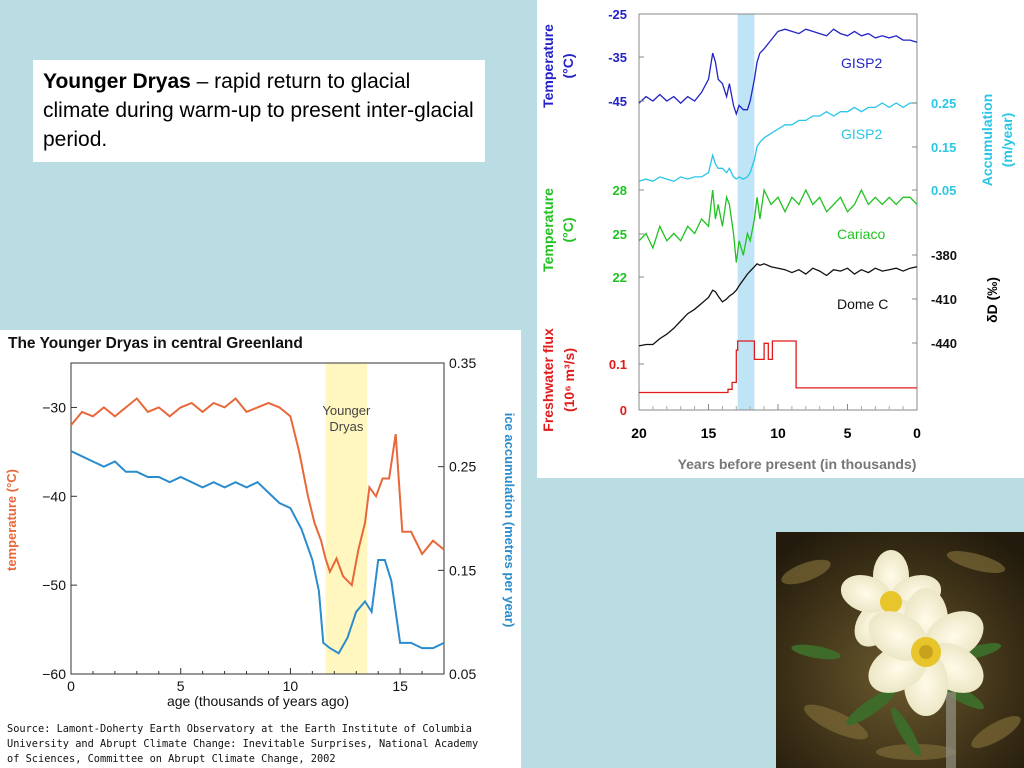 The width and height of the screenshot is (1024, 768). I want to click on acc-axis-title-b: (m/year), so click(1007, 140).